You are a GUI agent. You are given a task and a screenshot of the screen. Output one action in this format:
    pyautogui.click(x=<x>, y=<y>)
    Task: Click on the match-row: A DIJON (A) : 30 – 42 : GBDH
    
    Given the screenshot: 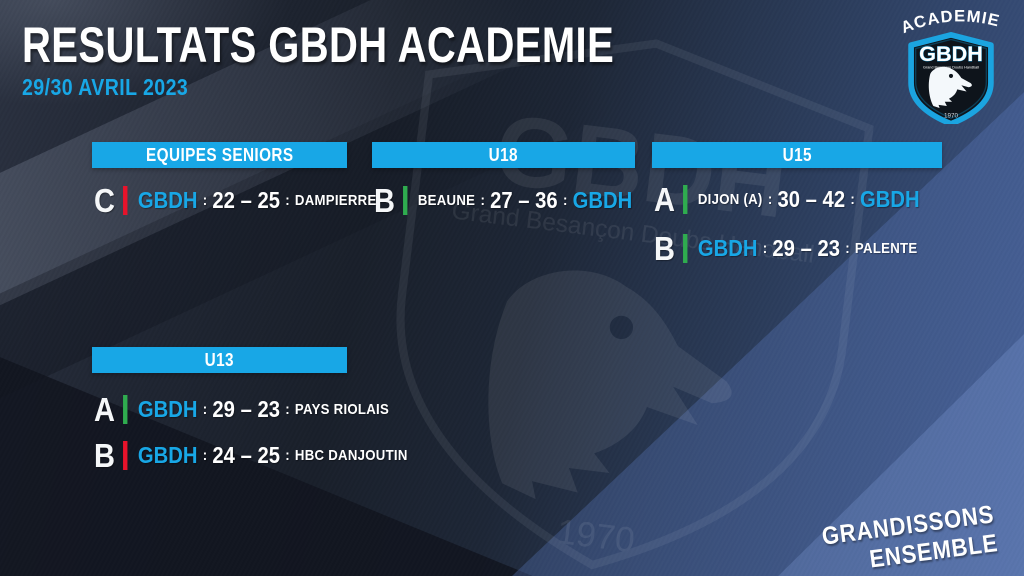 What is the action you would take?
    pyautogui.click(x=787, y=199)
    